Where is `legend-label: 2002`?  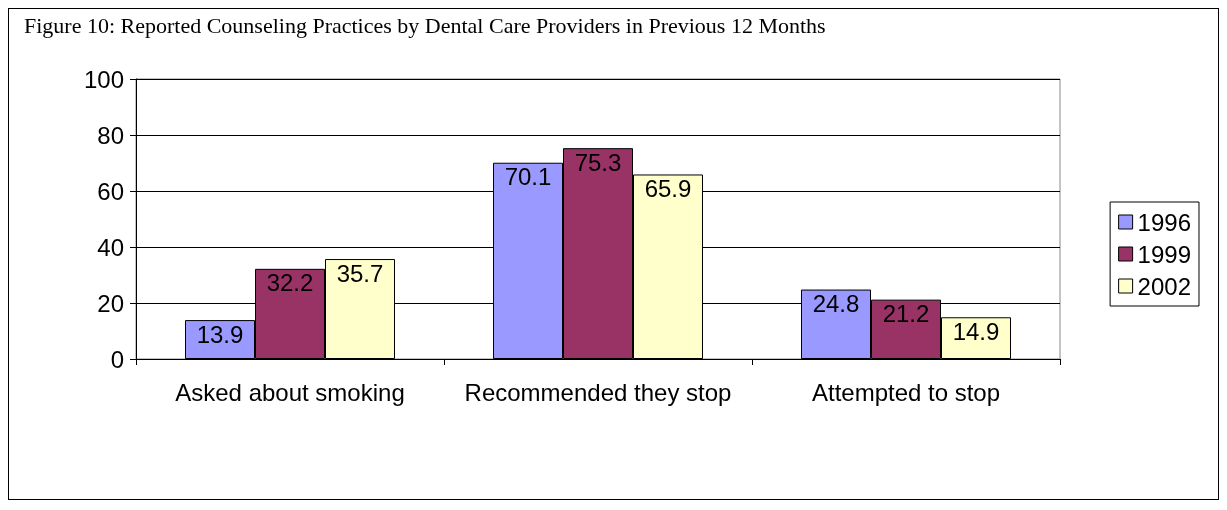
legend-label: 2002 is located at coordinates (1164, 286).